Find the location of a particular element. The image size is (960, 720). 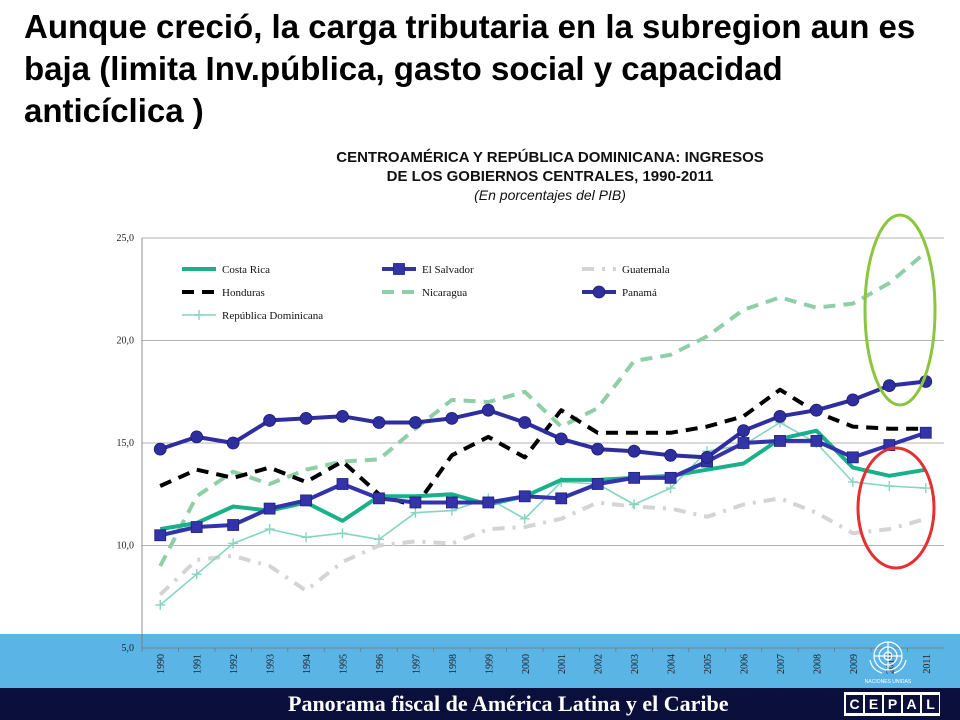

x-tick-label: 2005 is located at coordinates (708, 664).